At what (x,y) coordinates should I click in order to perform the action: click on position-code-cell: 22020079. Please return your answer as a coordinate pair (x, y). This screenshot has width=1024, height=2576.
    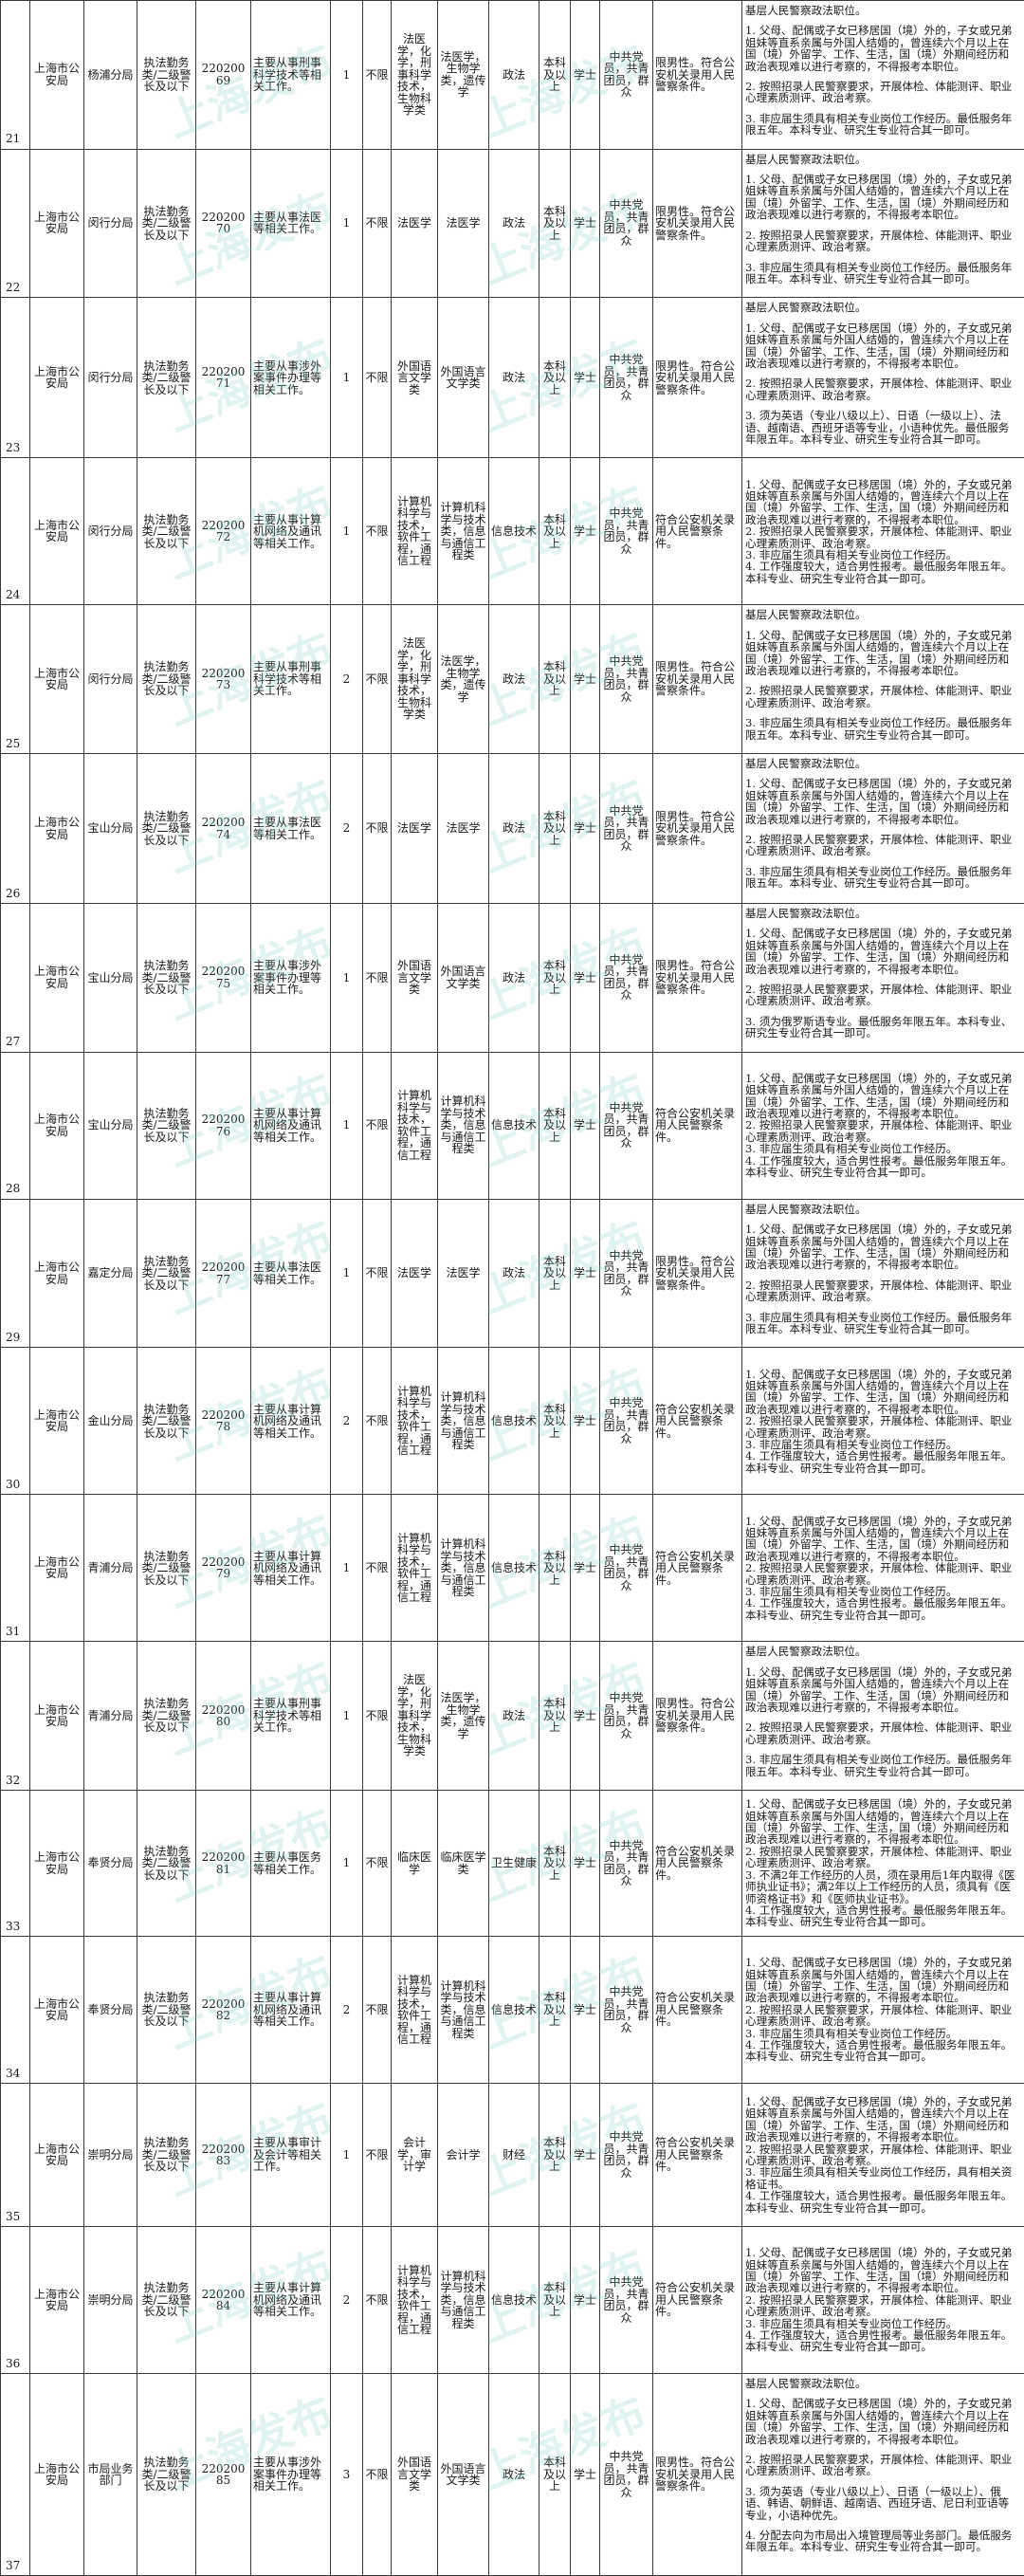
    Looking at the image, I should click on (223, 1568).